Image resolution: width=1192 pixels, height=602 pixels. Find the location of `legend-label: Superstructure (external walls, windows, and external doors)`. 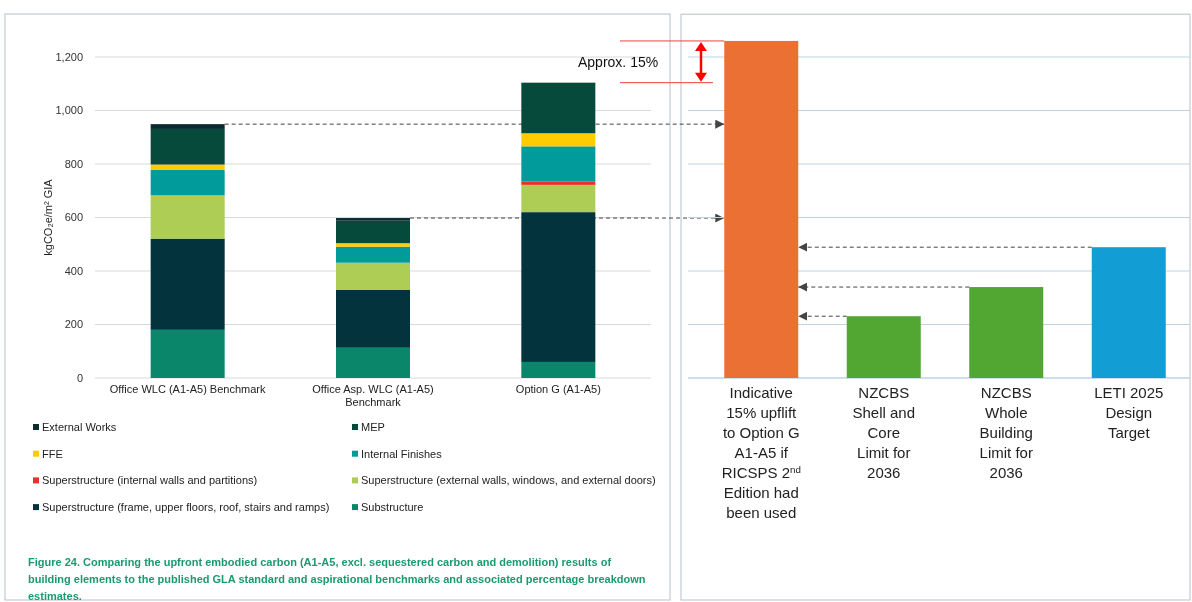

legend-label: Superstructure (external walls, windows, and external doors) is located at coordinates (508, 480).